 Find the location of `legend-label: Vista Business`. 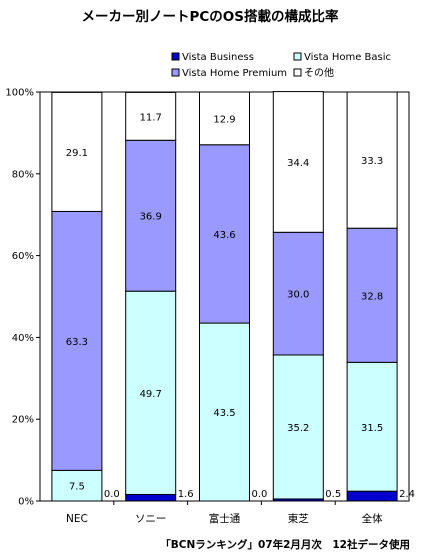

legend-label: Vista Business is located at coordinates (218, 57).